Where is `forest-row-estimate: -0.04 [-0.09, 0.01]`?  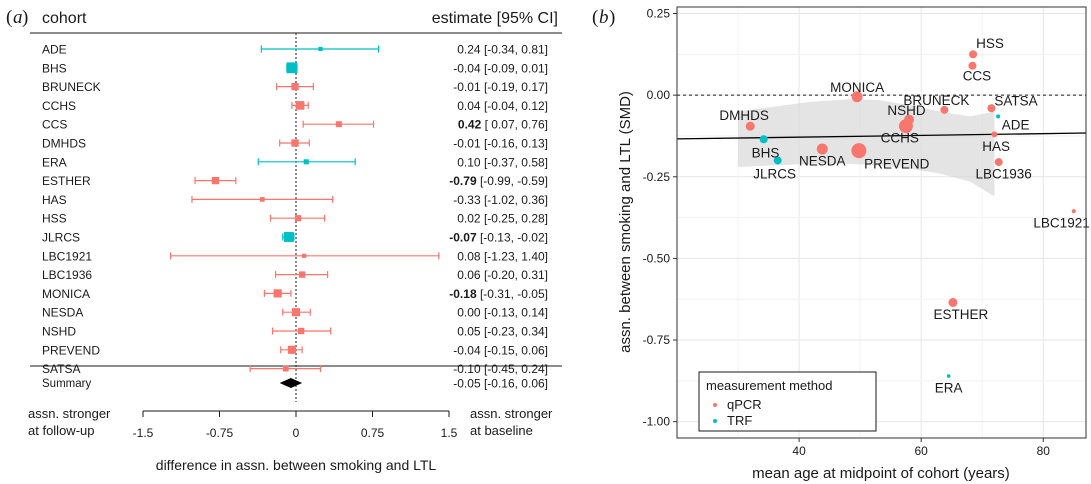
forest-row-estimate: -0.04 [-0.09, 0.01] is located at coordinates (500, 68).